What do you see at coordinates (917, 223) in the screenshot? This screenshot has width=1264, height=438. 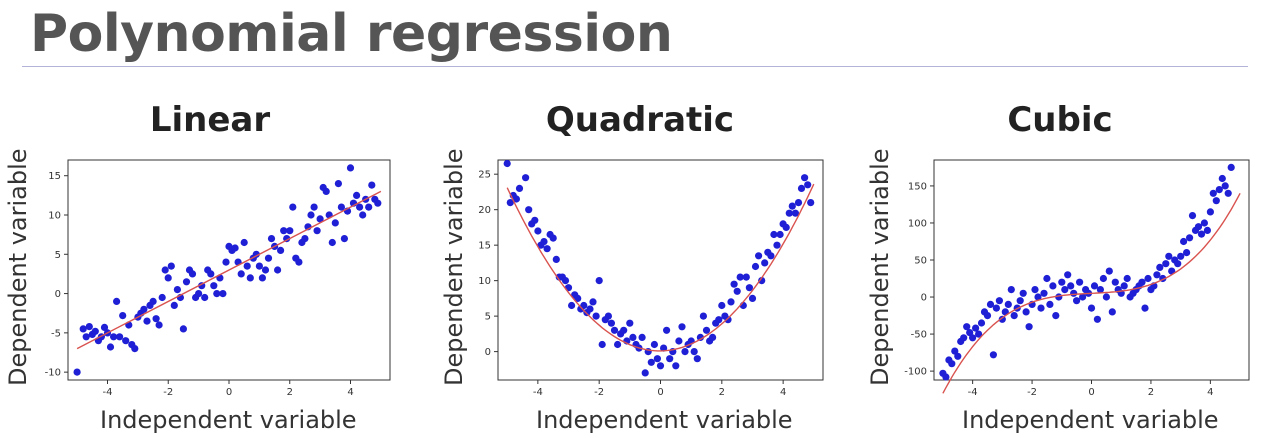 I see `y-tick-label: 100` at bounding box center [917, 223].